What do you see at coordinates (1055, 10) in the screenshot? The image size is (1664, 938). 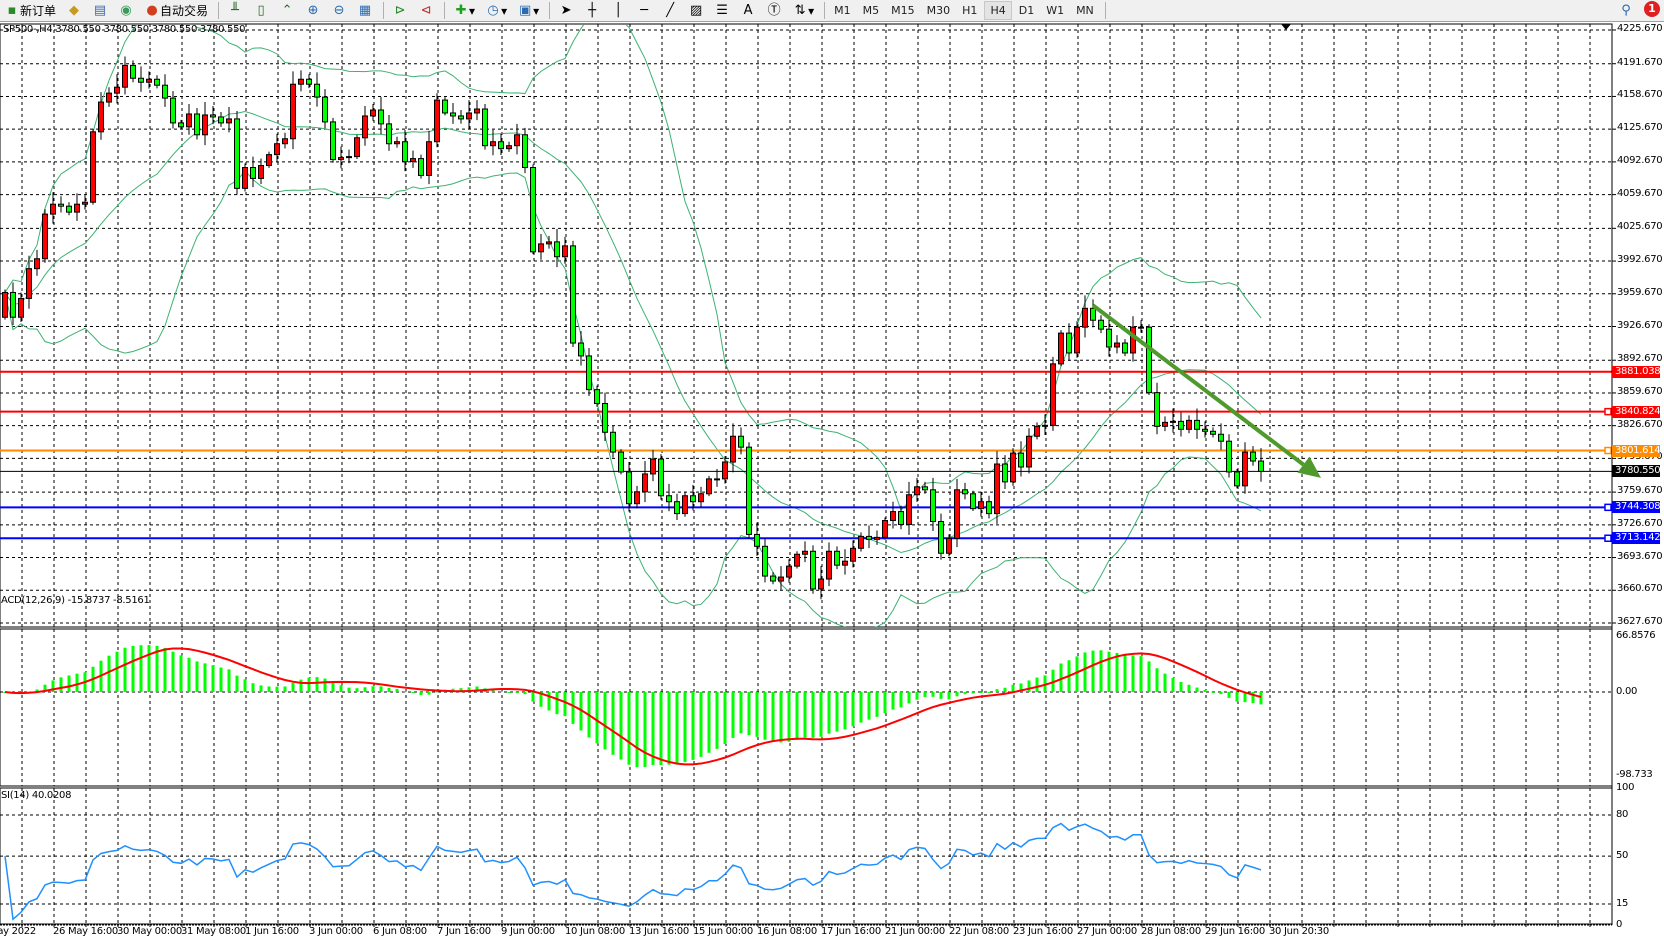 I see `timeframe-w1-button: W1` at bounding box center [1055, 10].